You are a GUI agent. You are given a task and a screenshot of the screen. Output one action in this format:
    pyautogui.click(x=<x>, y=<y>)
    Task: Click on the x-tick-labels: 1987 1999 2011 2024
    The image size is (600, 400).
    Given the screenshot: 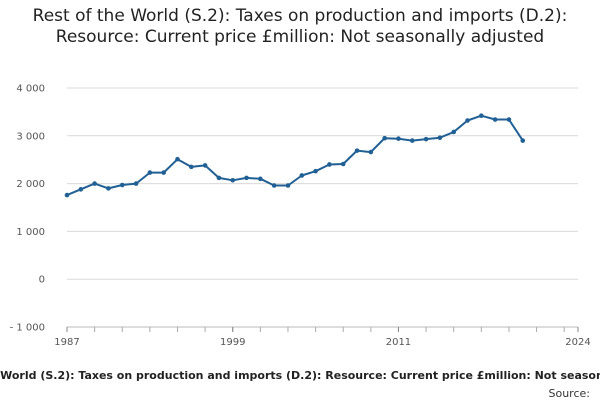 What is the action you would take?
    pyautogui.click(x=322, y=342)
    